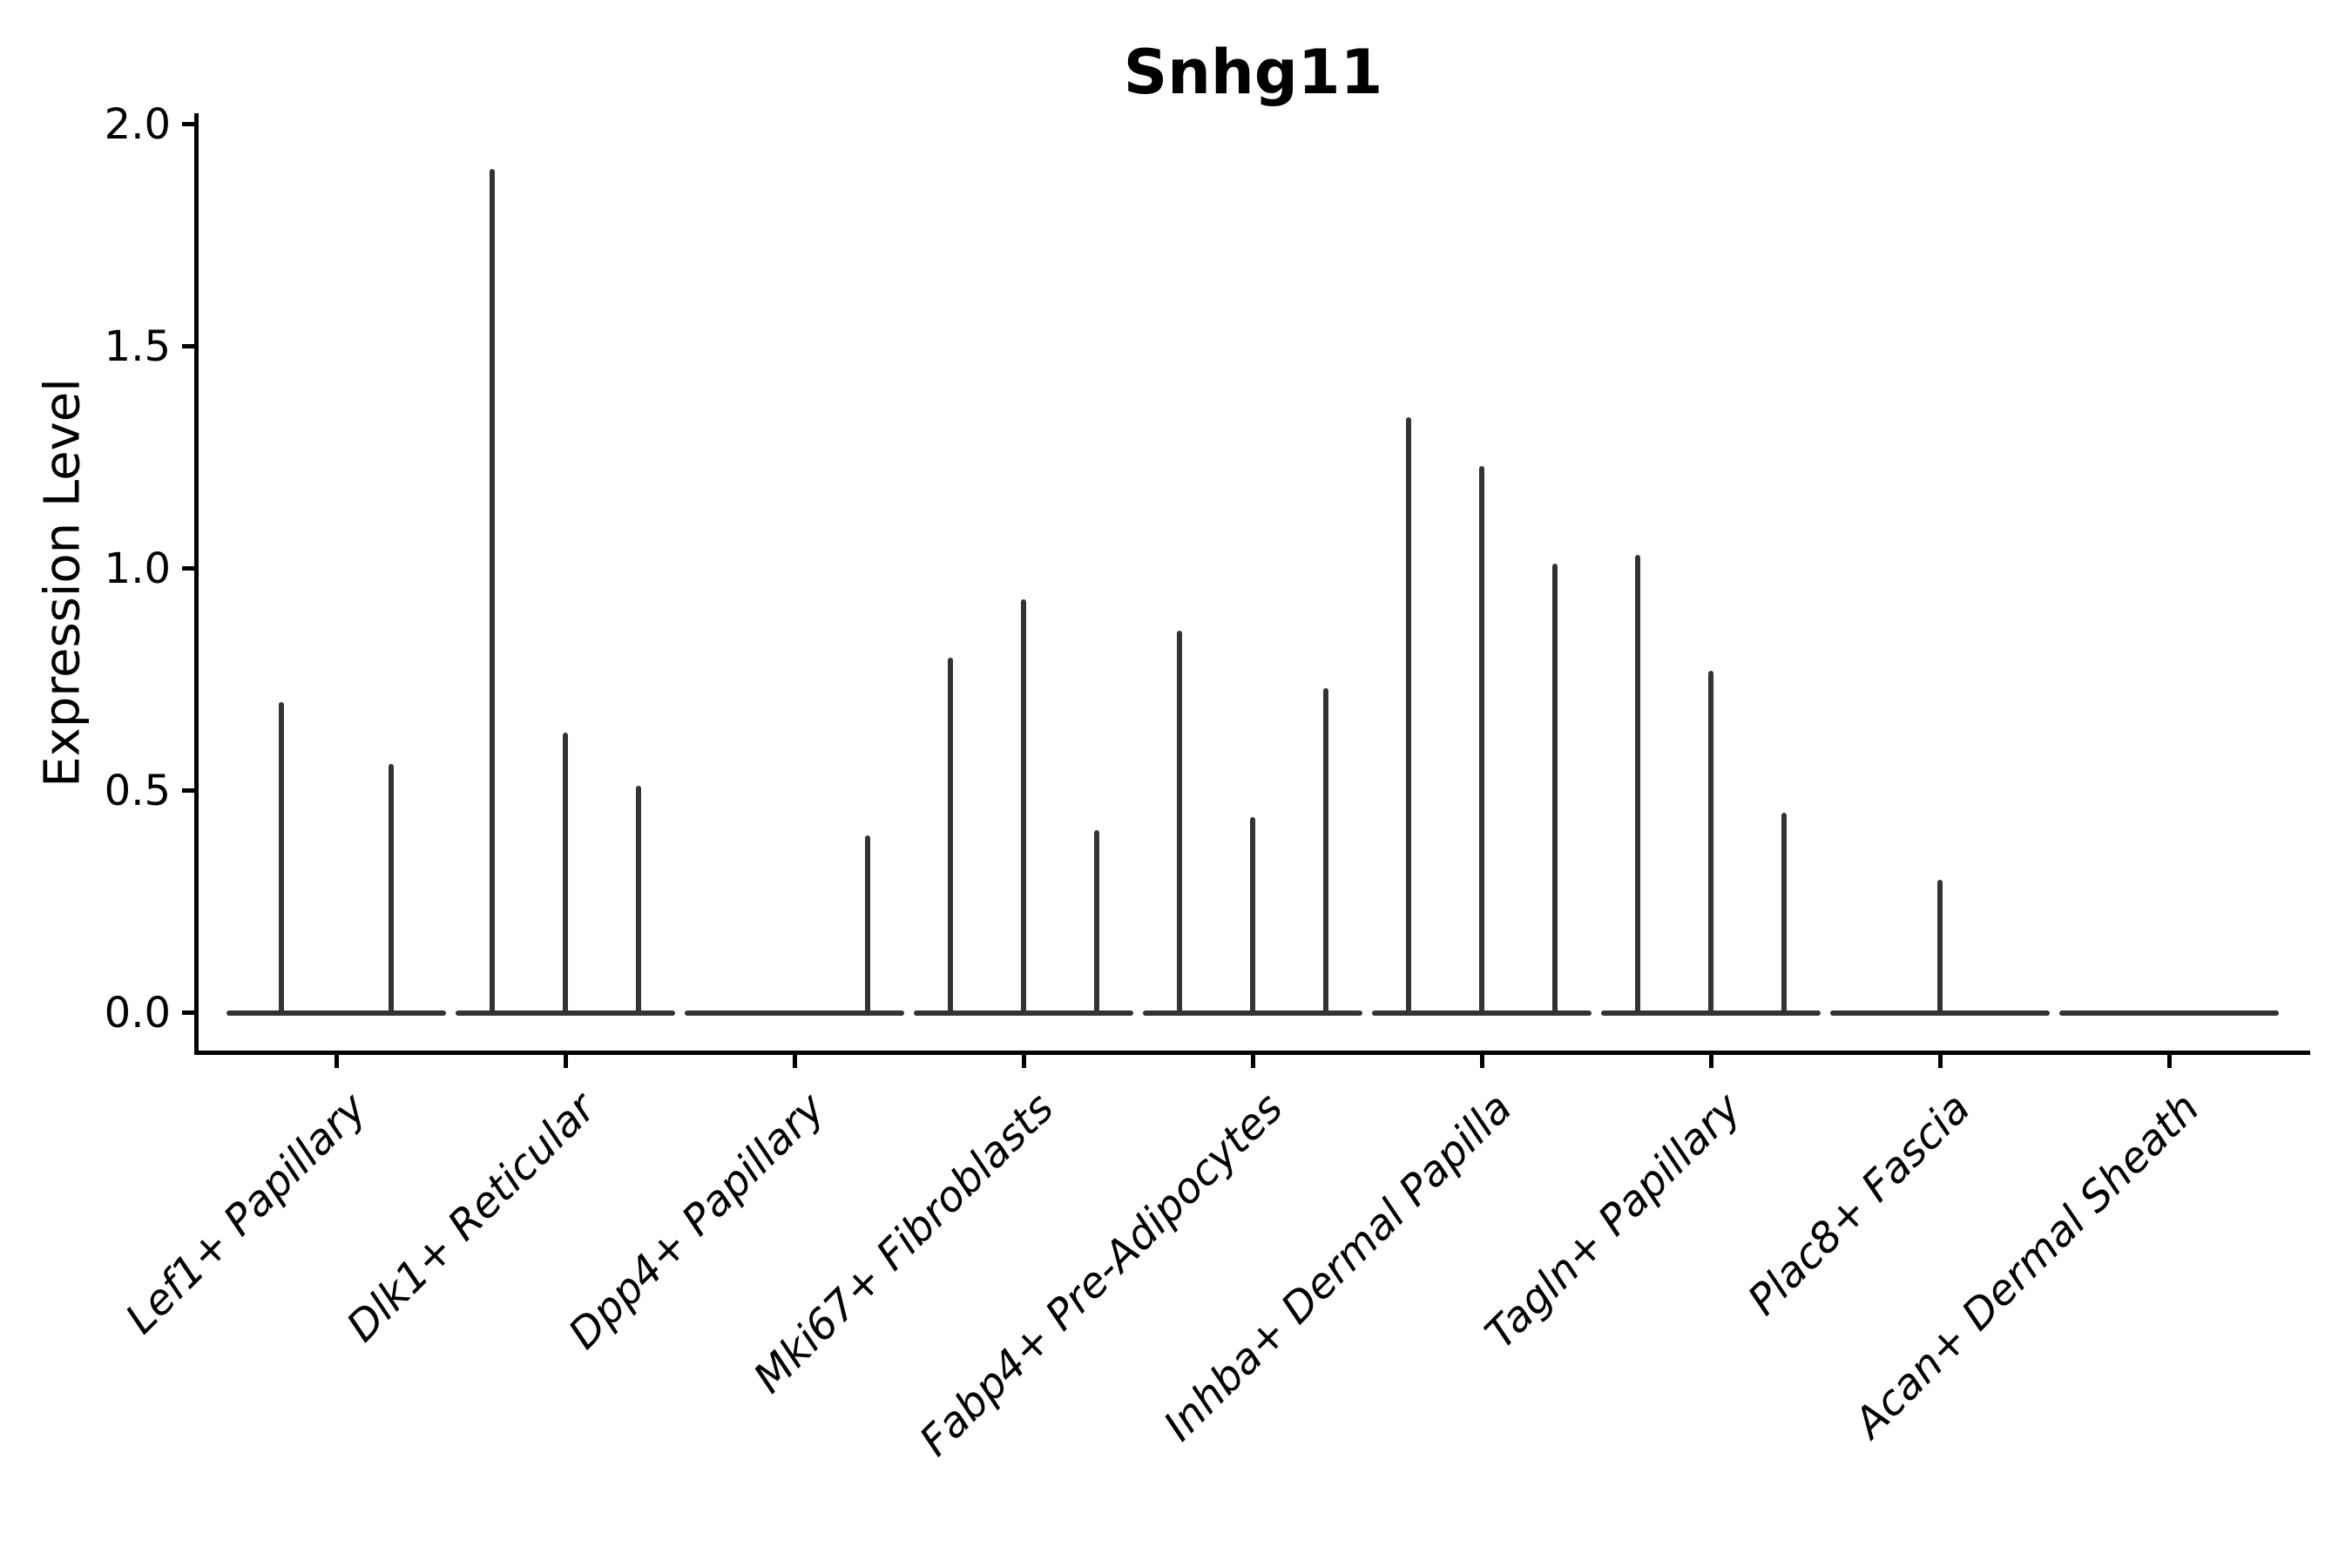 The width and height of the screenshot is (2352, 1568). What do you see at coordinates (1859, 1204) in the screenshot?
I see `x-tick-label: Plac8+ Fascia` at bounding box center [1859, 1204].